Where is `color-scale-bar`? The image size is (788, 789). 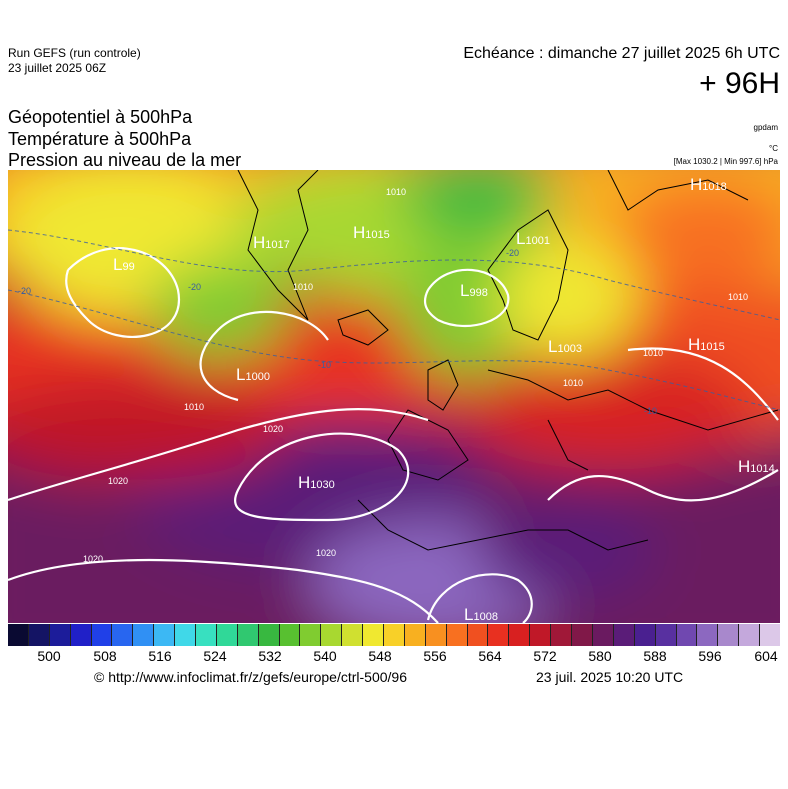 color-scale-bar is located at coordinates (394, 635).